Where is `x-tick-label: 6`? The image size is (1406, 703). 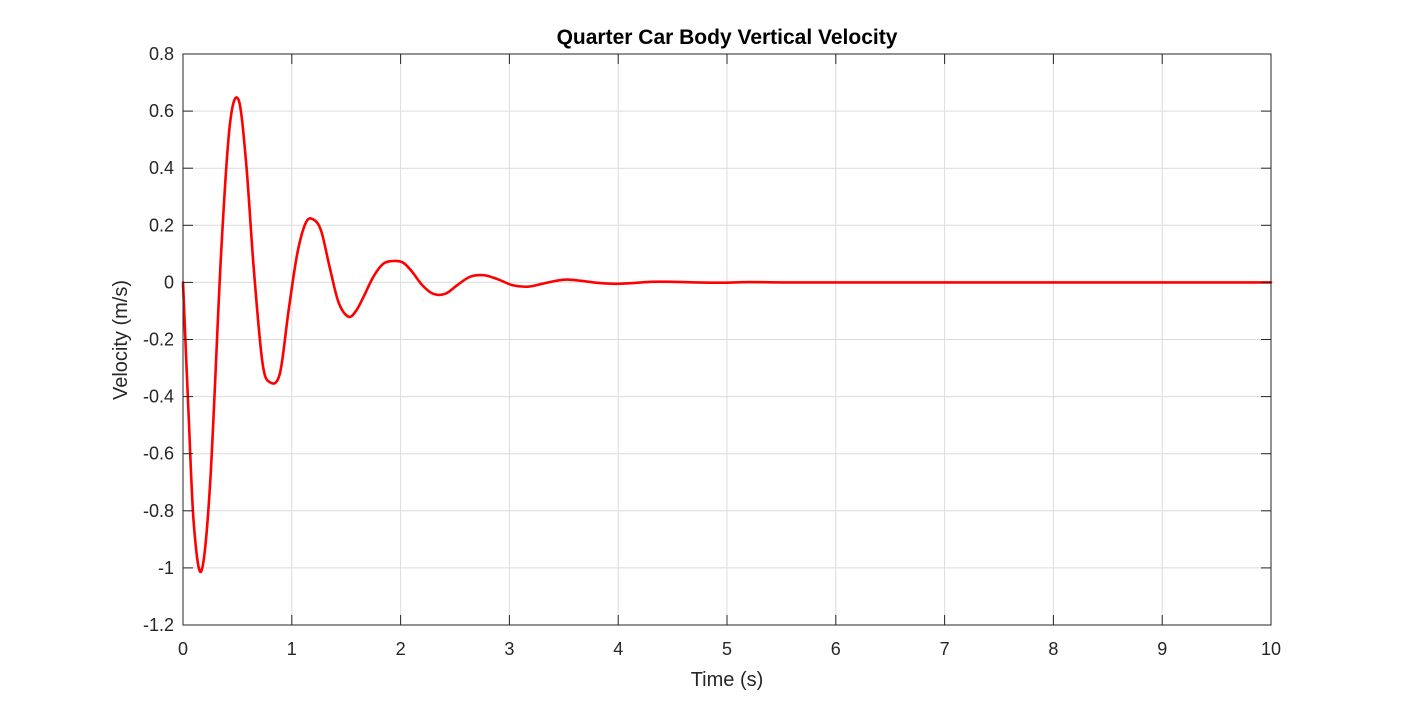
x-tick-label: 6 is located at coordinates (836, 649).